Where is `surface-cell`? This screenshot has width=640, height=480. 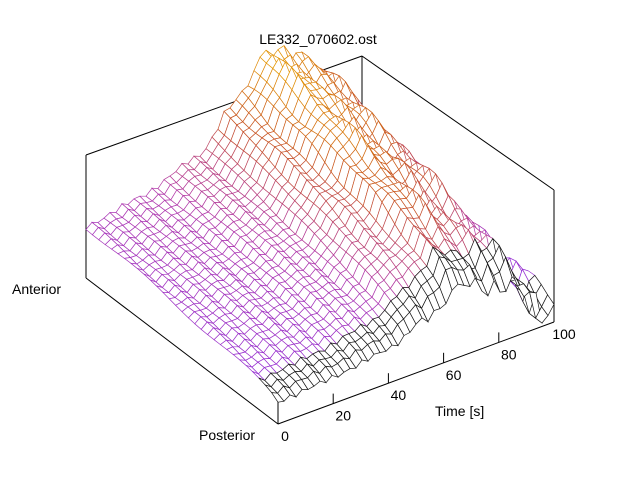
surface-cell is located at coordinates (548, 305).